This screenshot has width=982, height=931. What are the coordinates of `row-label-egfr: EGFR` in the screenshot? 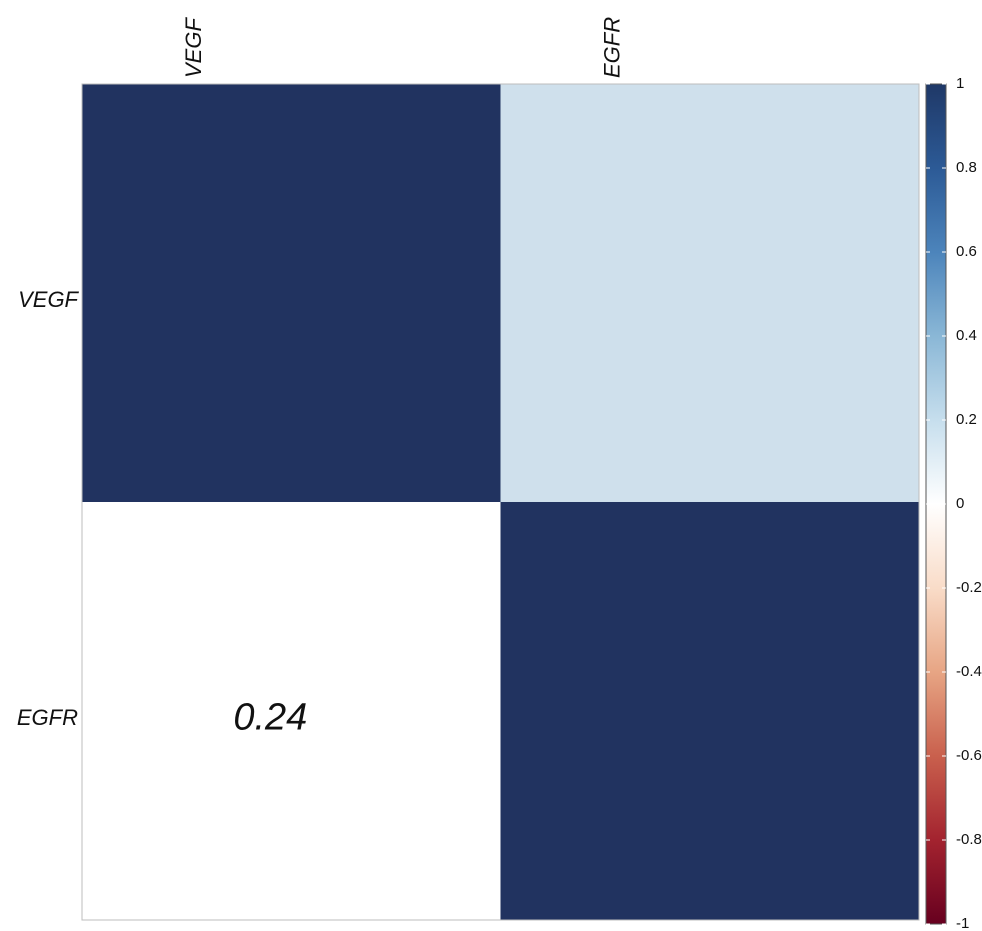 It's located at (47, 717).